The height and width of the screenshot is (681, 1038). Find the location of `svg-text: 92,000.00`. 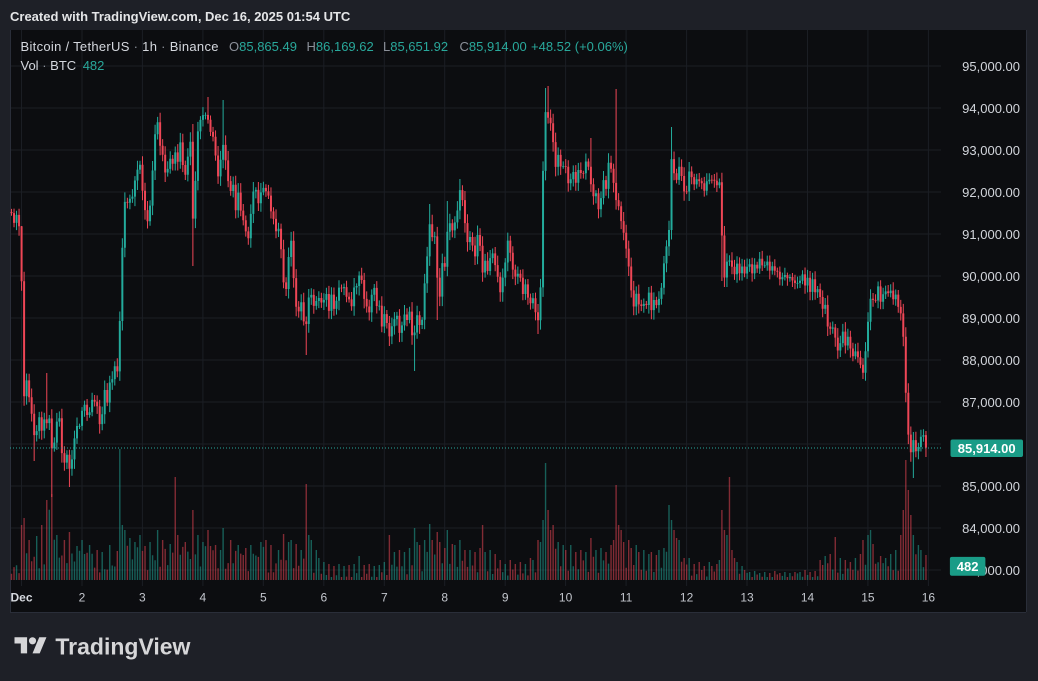

svg-text: 92,000.00 is located at coordinates (991, 192).